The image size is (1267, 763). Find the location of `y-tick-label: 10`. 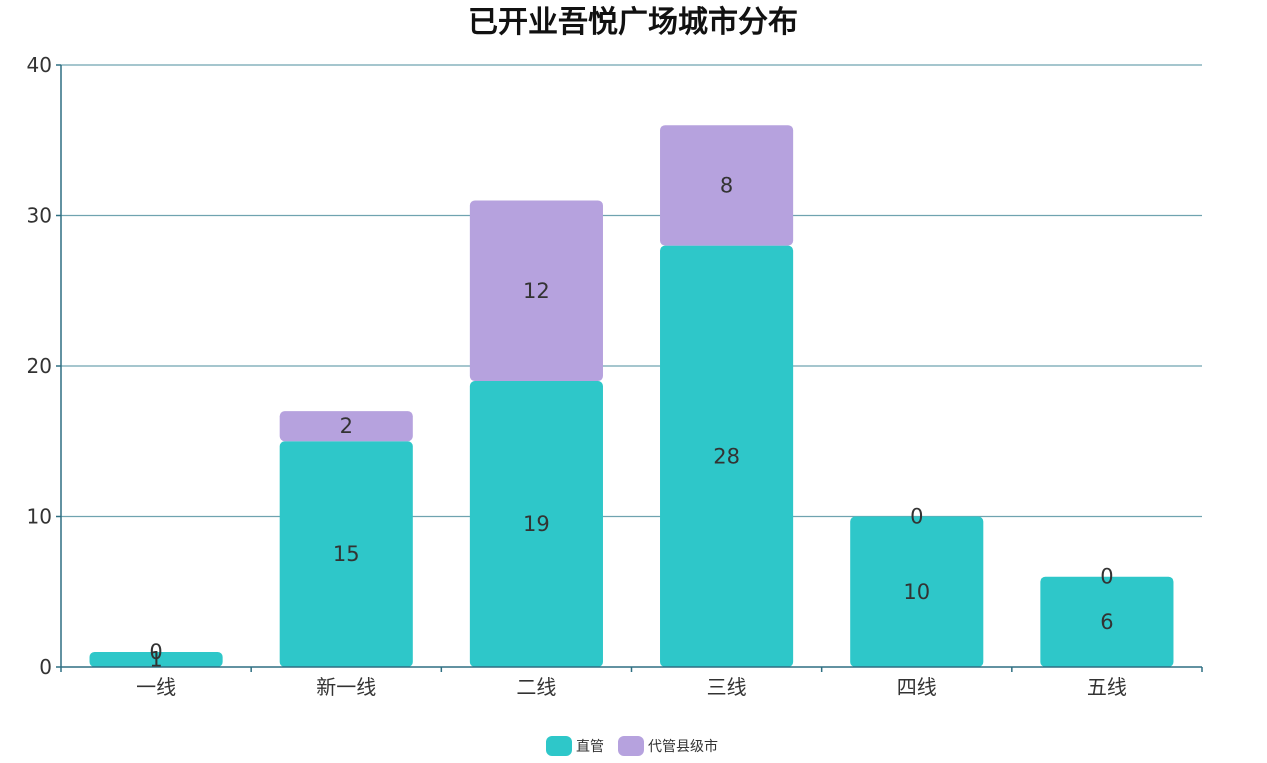

y-tick-label: 10 is located at coordinates (39, 517).